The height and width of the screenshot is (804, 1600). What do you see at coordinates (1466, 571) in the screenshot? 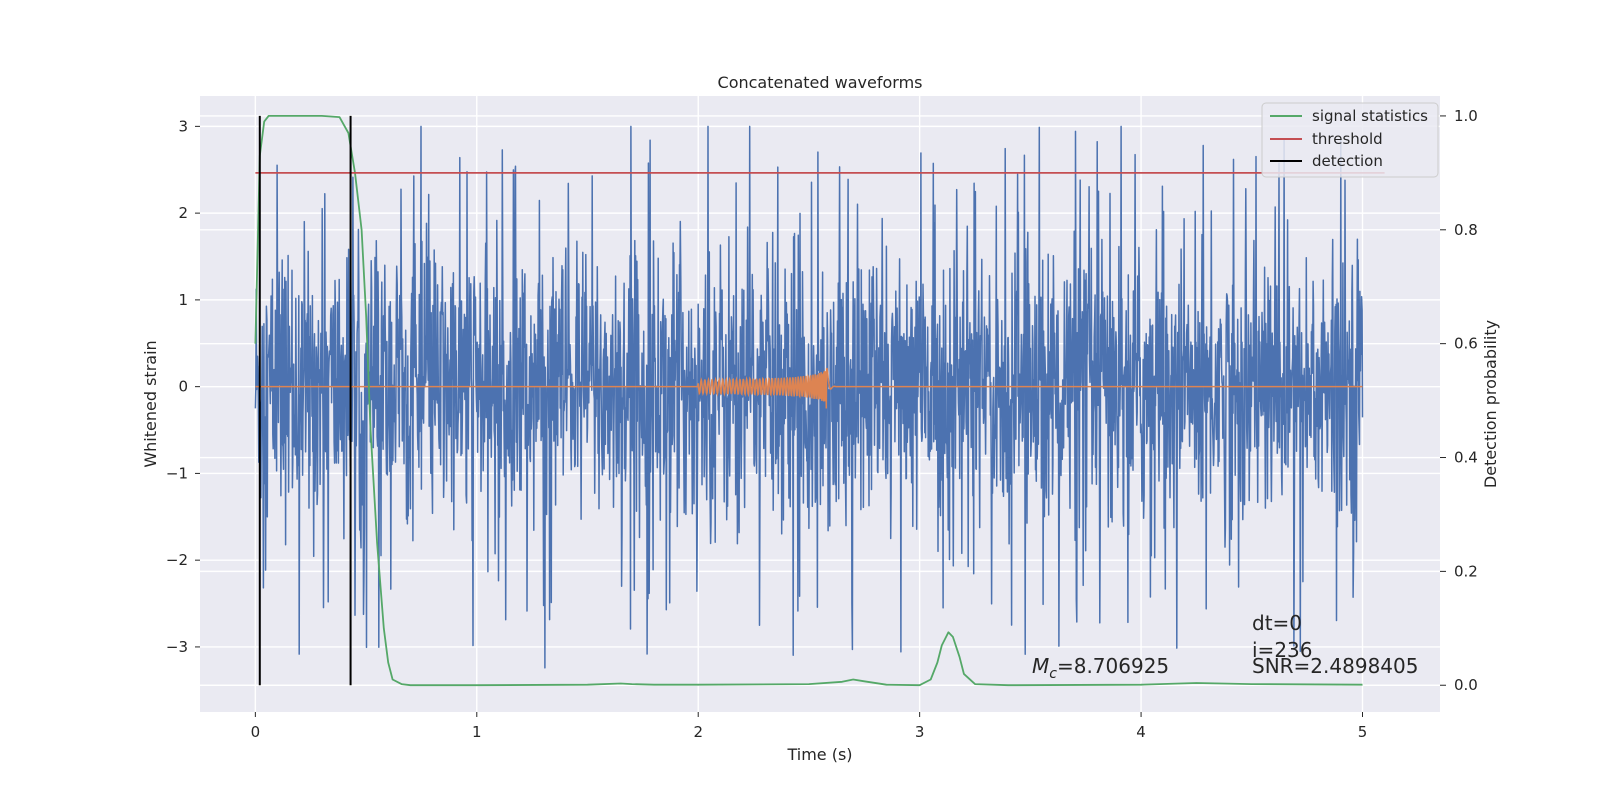
I see `y-tick-label-right: 0.2` at bounding box center [1466, 571].